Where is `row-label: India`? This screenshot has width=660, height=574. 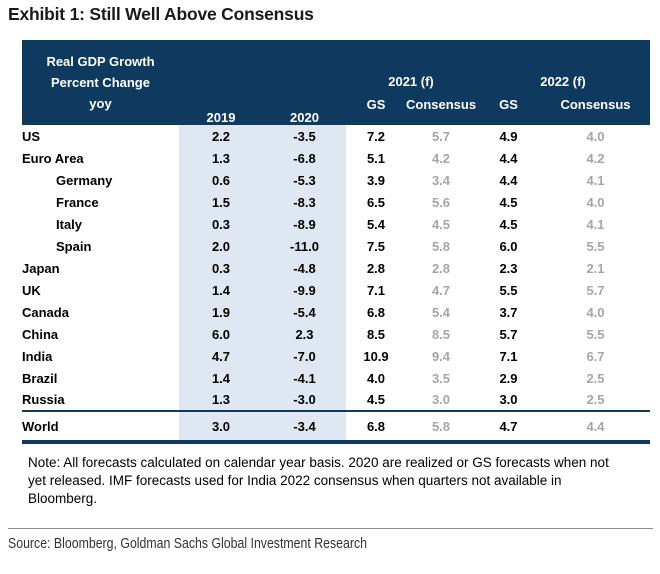
row-label: India is located at coordinates (37, 356).